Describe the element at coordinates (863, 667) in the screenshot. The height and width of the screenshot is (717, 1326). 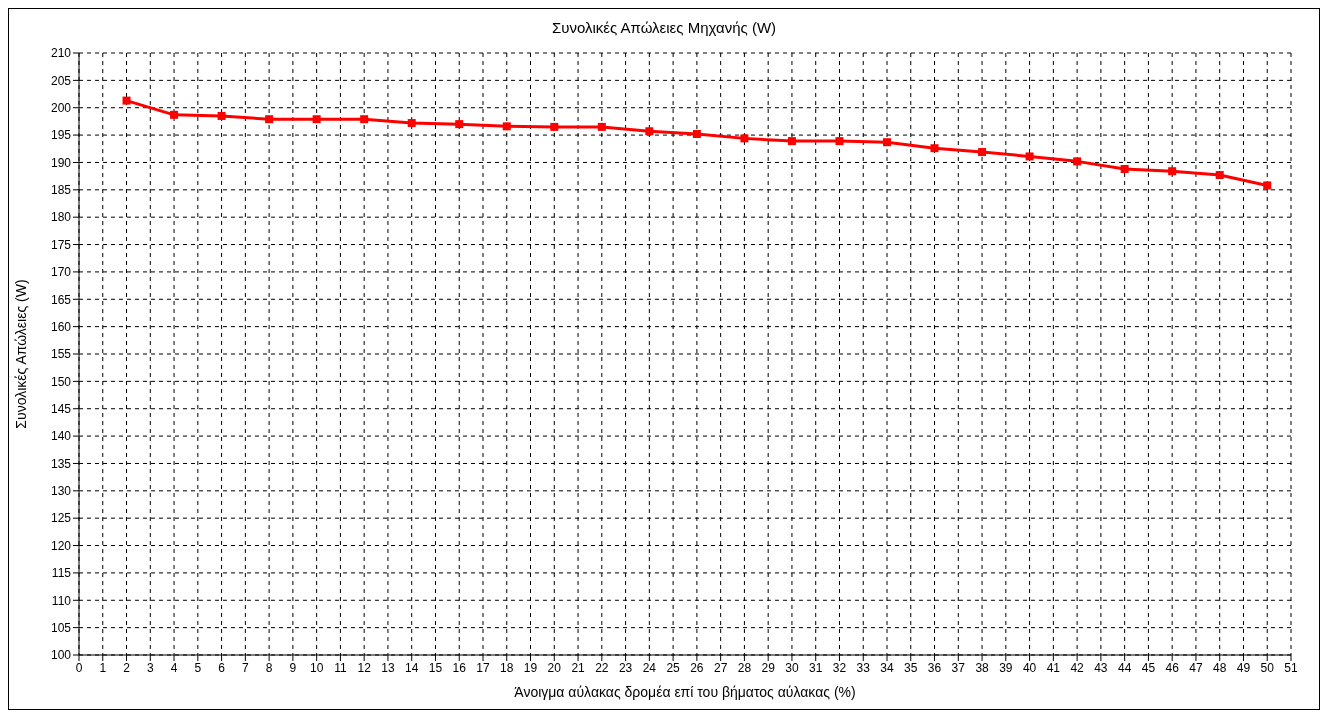
I see `x-tick-label: 33` at that location.